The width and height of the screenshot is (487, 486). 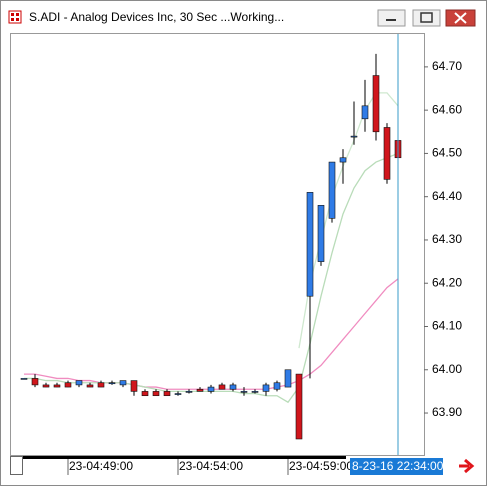 I want to click on icon-frame, so click(x=15, y=17).